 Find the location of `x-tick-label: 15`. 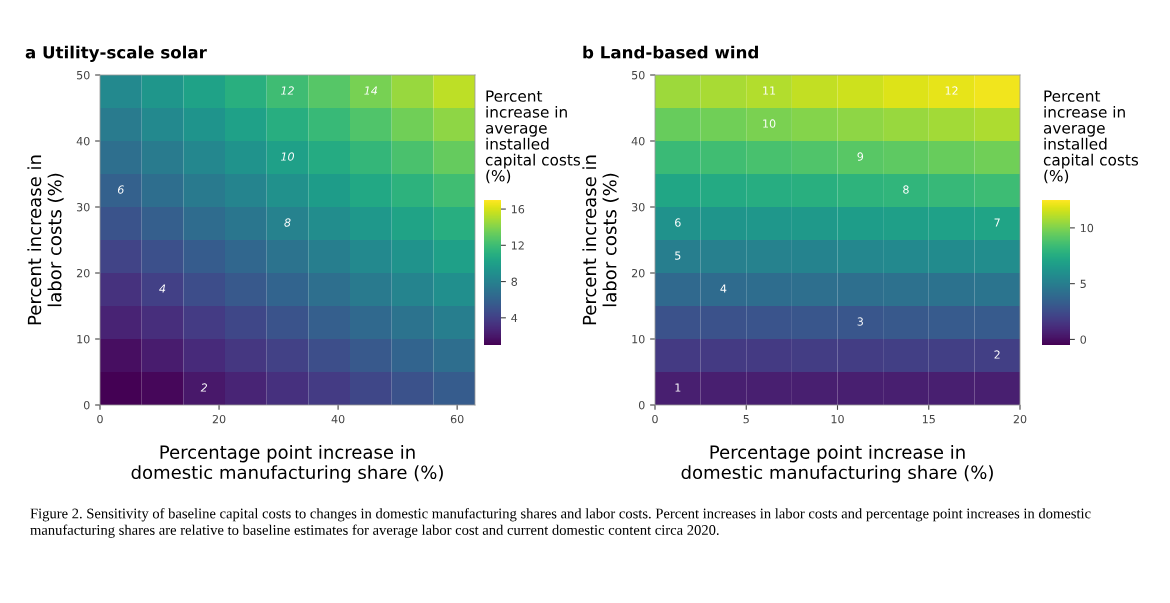

x-tick-label: 15 is located at coordinates (928, 419).